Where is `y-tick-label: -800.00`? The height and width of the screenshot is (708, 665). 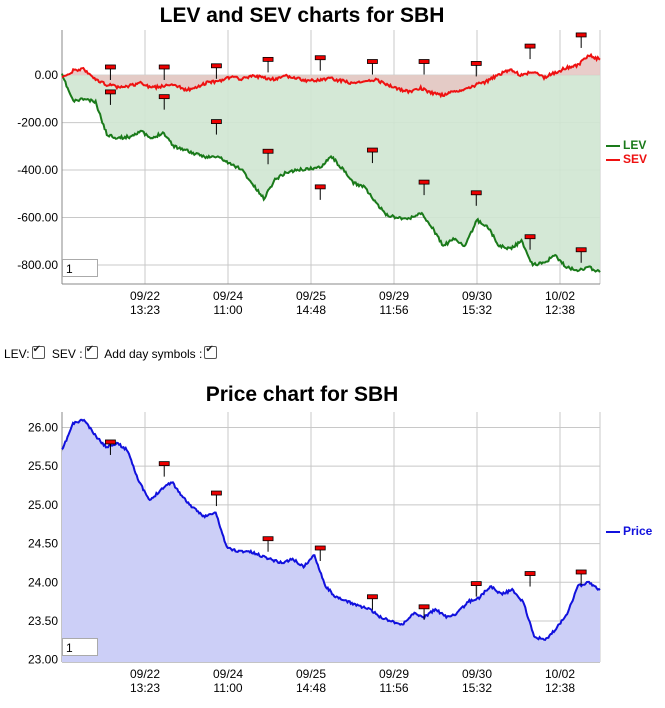
y-tick-label: -800.00 is located at coordinates (37, 265).